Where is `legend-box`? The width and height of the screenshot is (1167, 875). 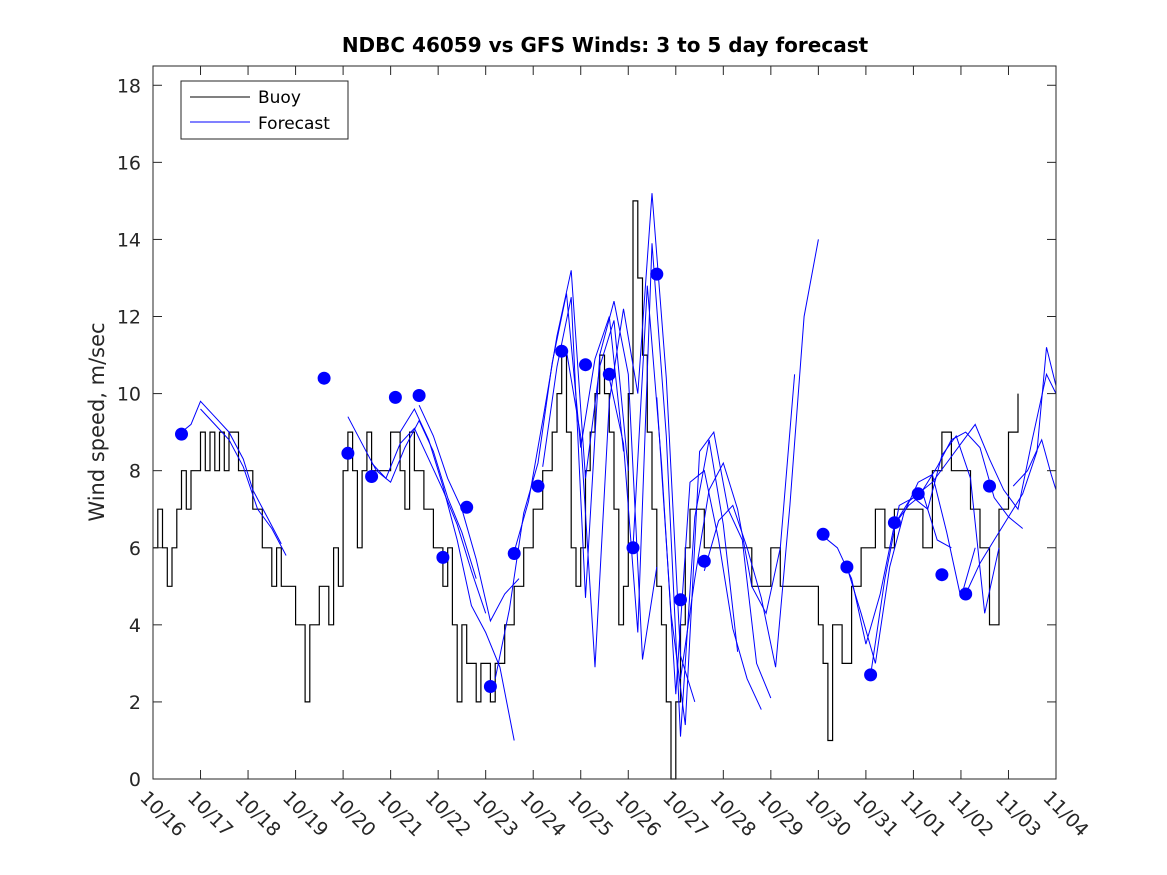 legend-box is located at coordinates (264, 110).